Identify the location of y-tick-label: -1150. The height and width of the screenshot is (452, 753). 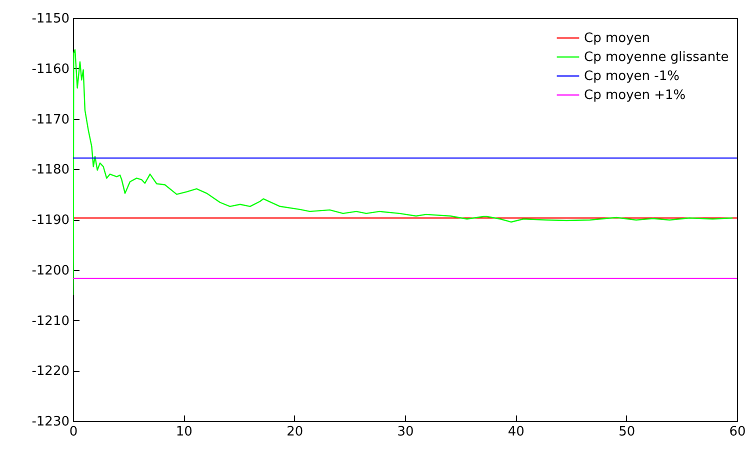
(51, 19).